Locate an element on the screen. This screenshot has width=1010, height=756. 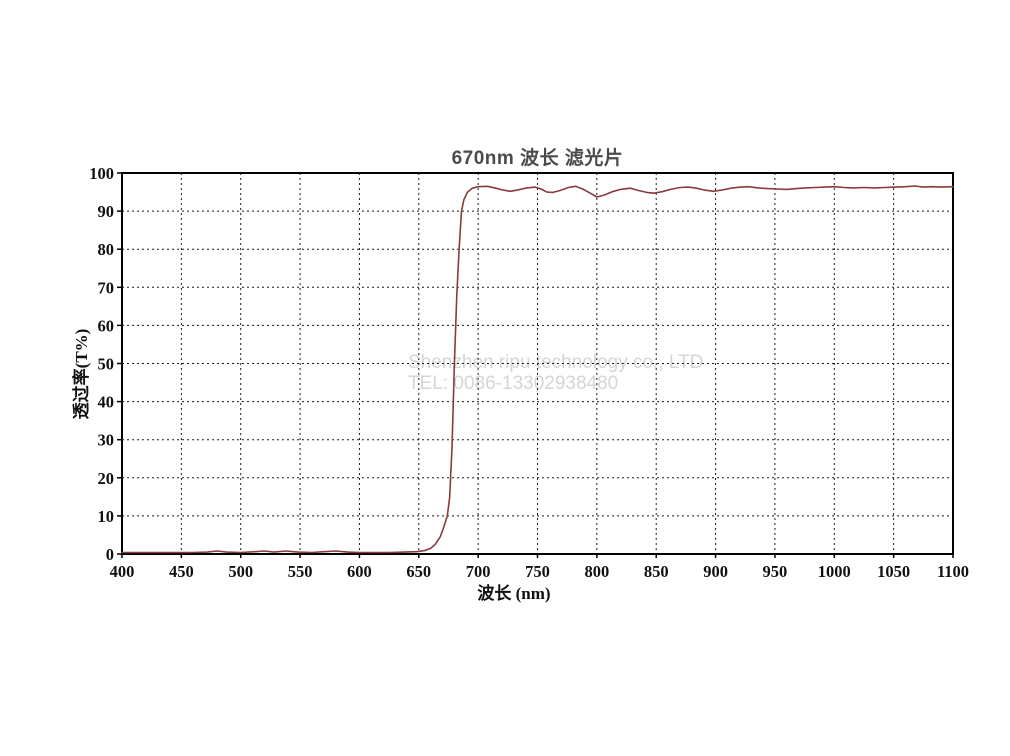
watermark-line1: Shenzhen ripu technology co., LTD is located at coordinates (556, 362).